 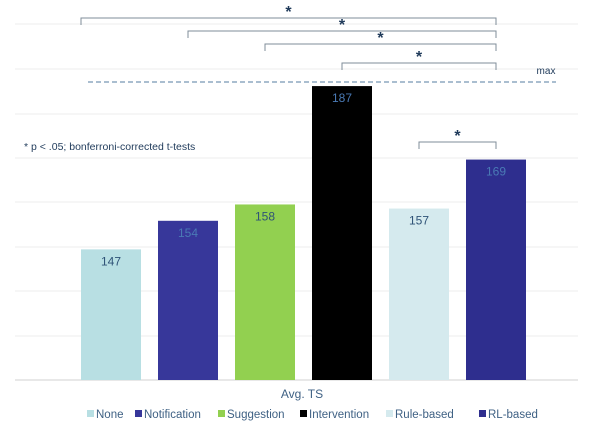 What do you see at coordinates (109, 147) in the screenshot?
I see `significance-note: * p < .05; bonferroni-corrected t-tests` at bounding box center [109, 147].